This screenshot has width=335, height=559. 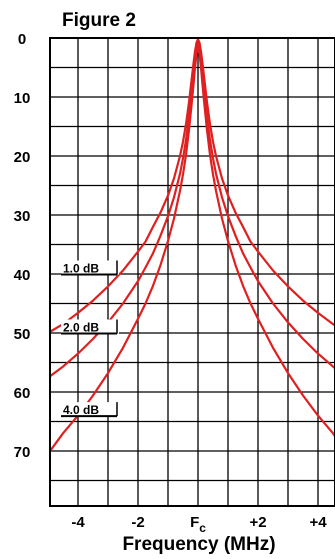 What do you see at coordinates (22, 275) in the screenshot?
I see `y-tick-label: 40` at bounding box center [22, 275].